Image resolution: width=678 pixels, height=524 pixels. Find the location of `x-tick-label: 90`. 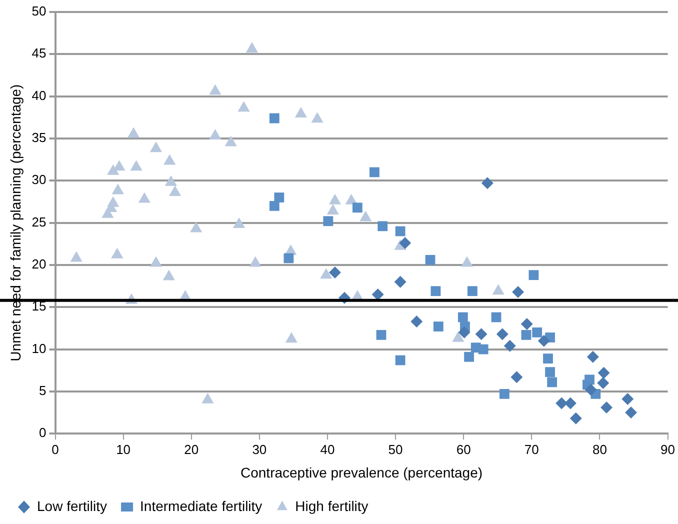

x-tick-label: 90 is located at coordinates (668, 449).